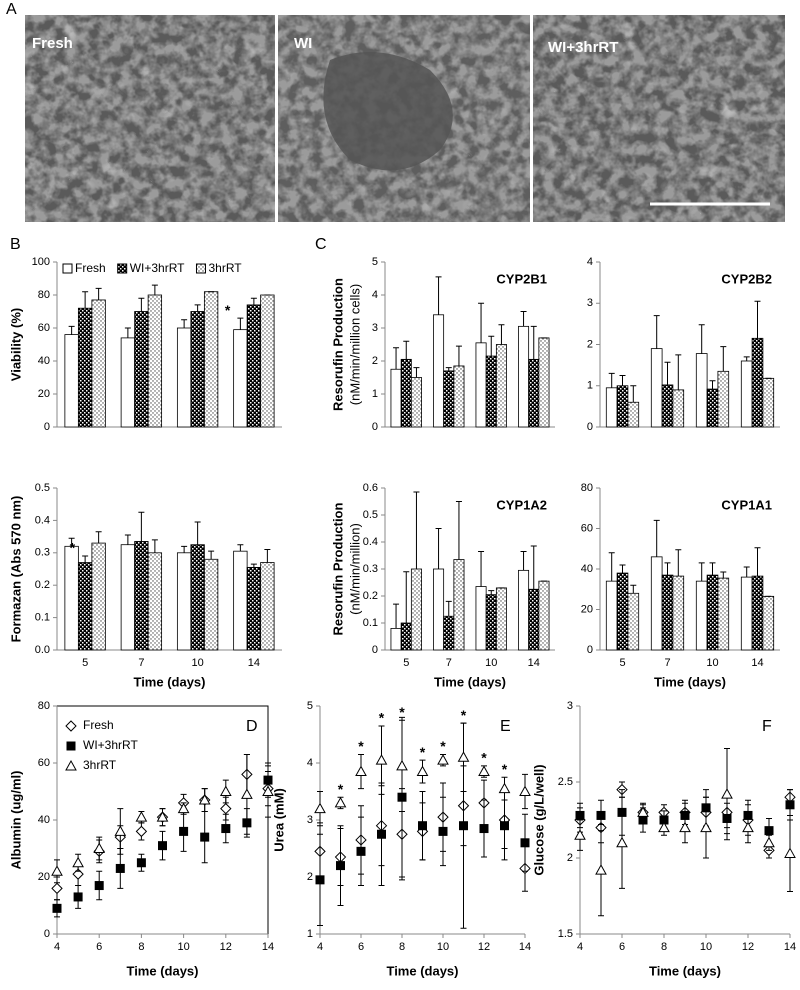  I want to click on y-tick-label: 5, so click(375, 262).